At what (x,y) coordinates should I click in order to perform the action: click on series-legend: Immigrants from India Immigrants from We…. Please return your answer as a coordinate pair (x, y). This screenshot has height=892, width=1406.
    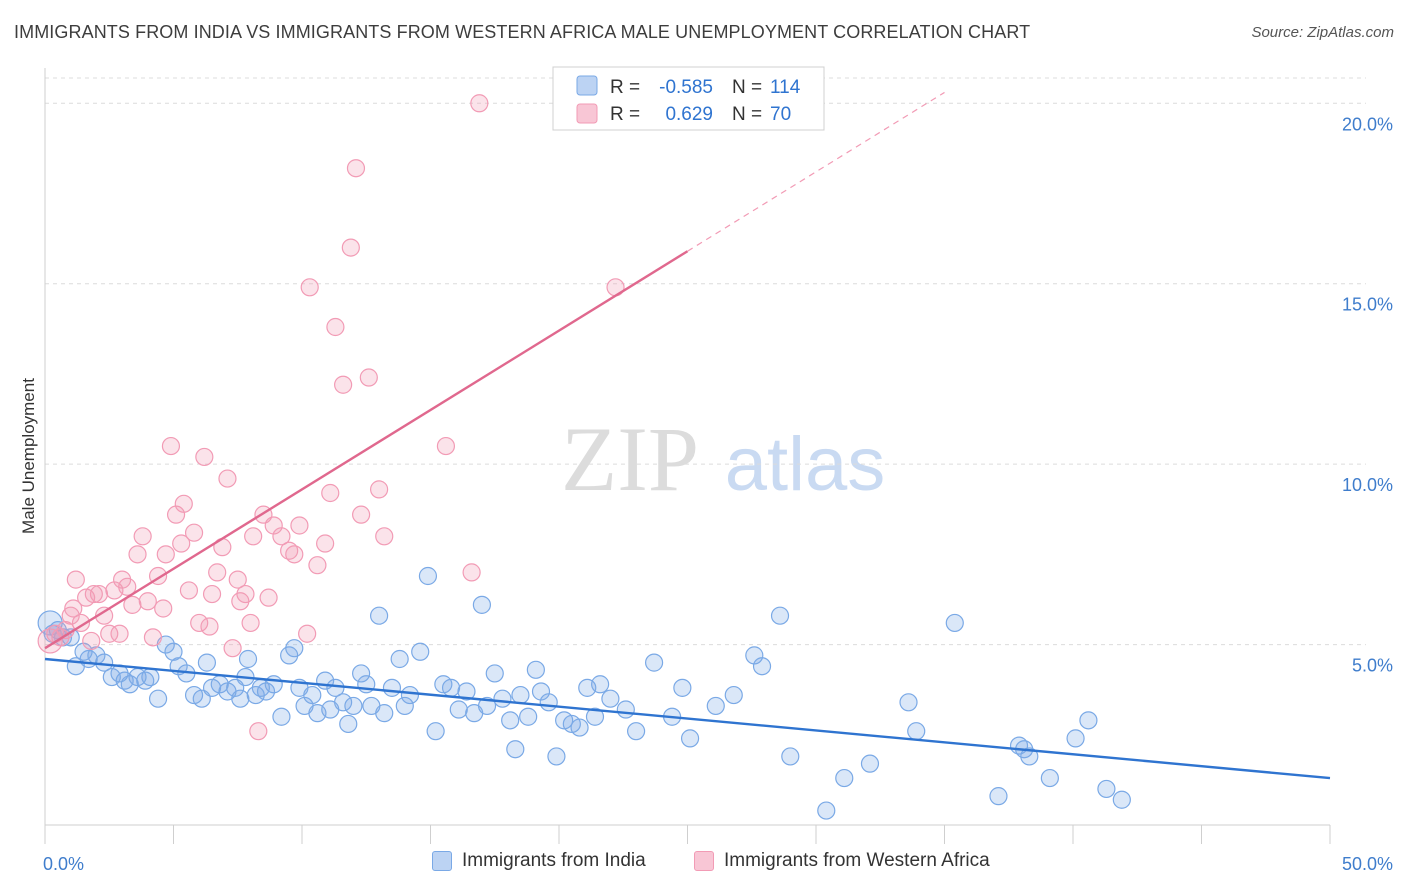
    Looking at the image, I should click on (703, 865).